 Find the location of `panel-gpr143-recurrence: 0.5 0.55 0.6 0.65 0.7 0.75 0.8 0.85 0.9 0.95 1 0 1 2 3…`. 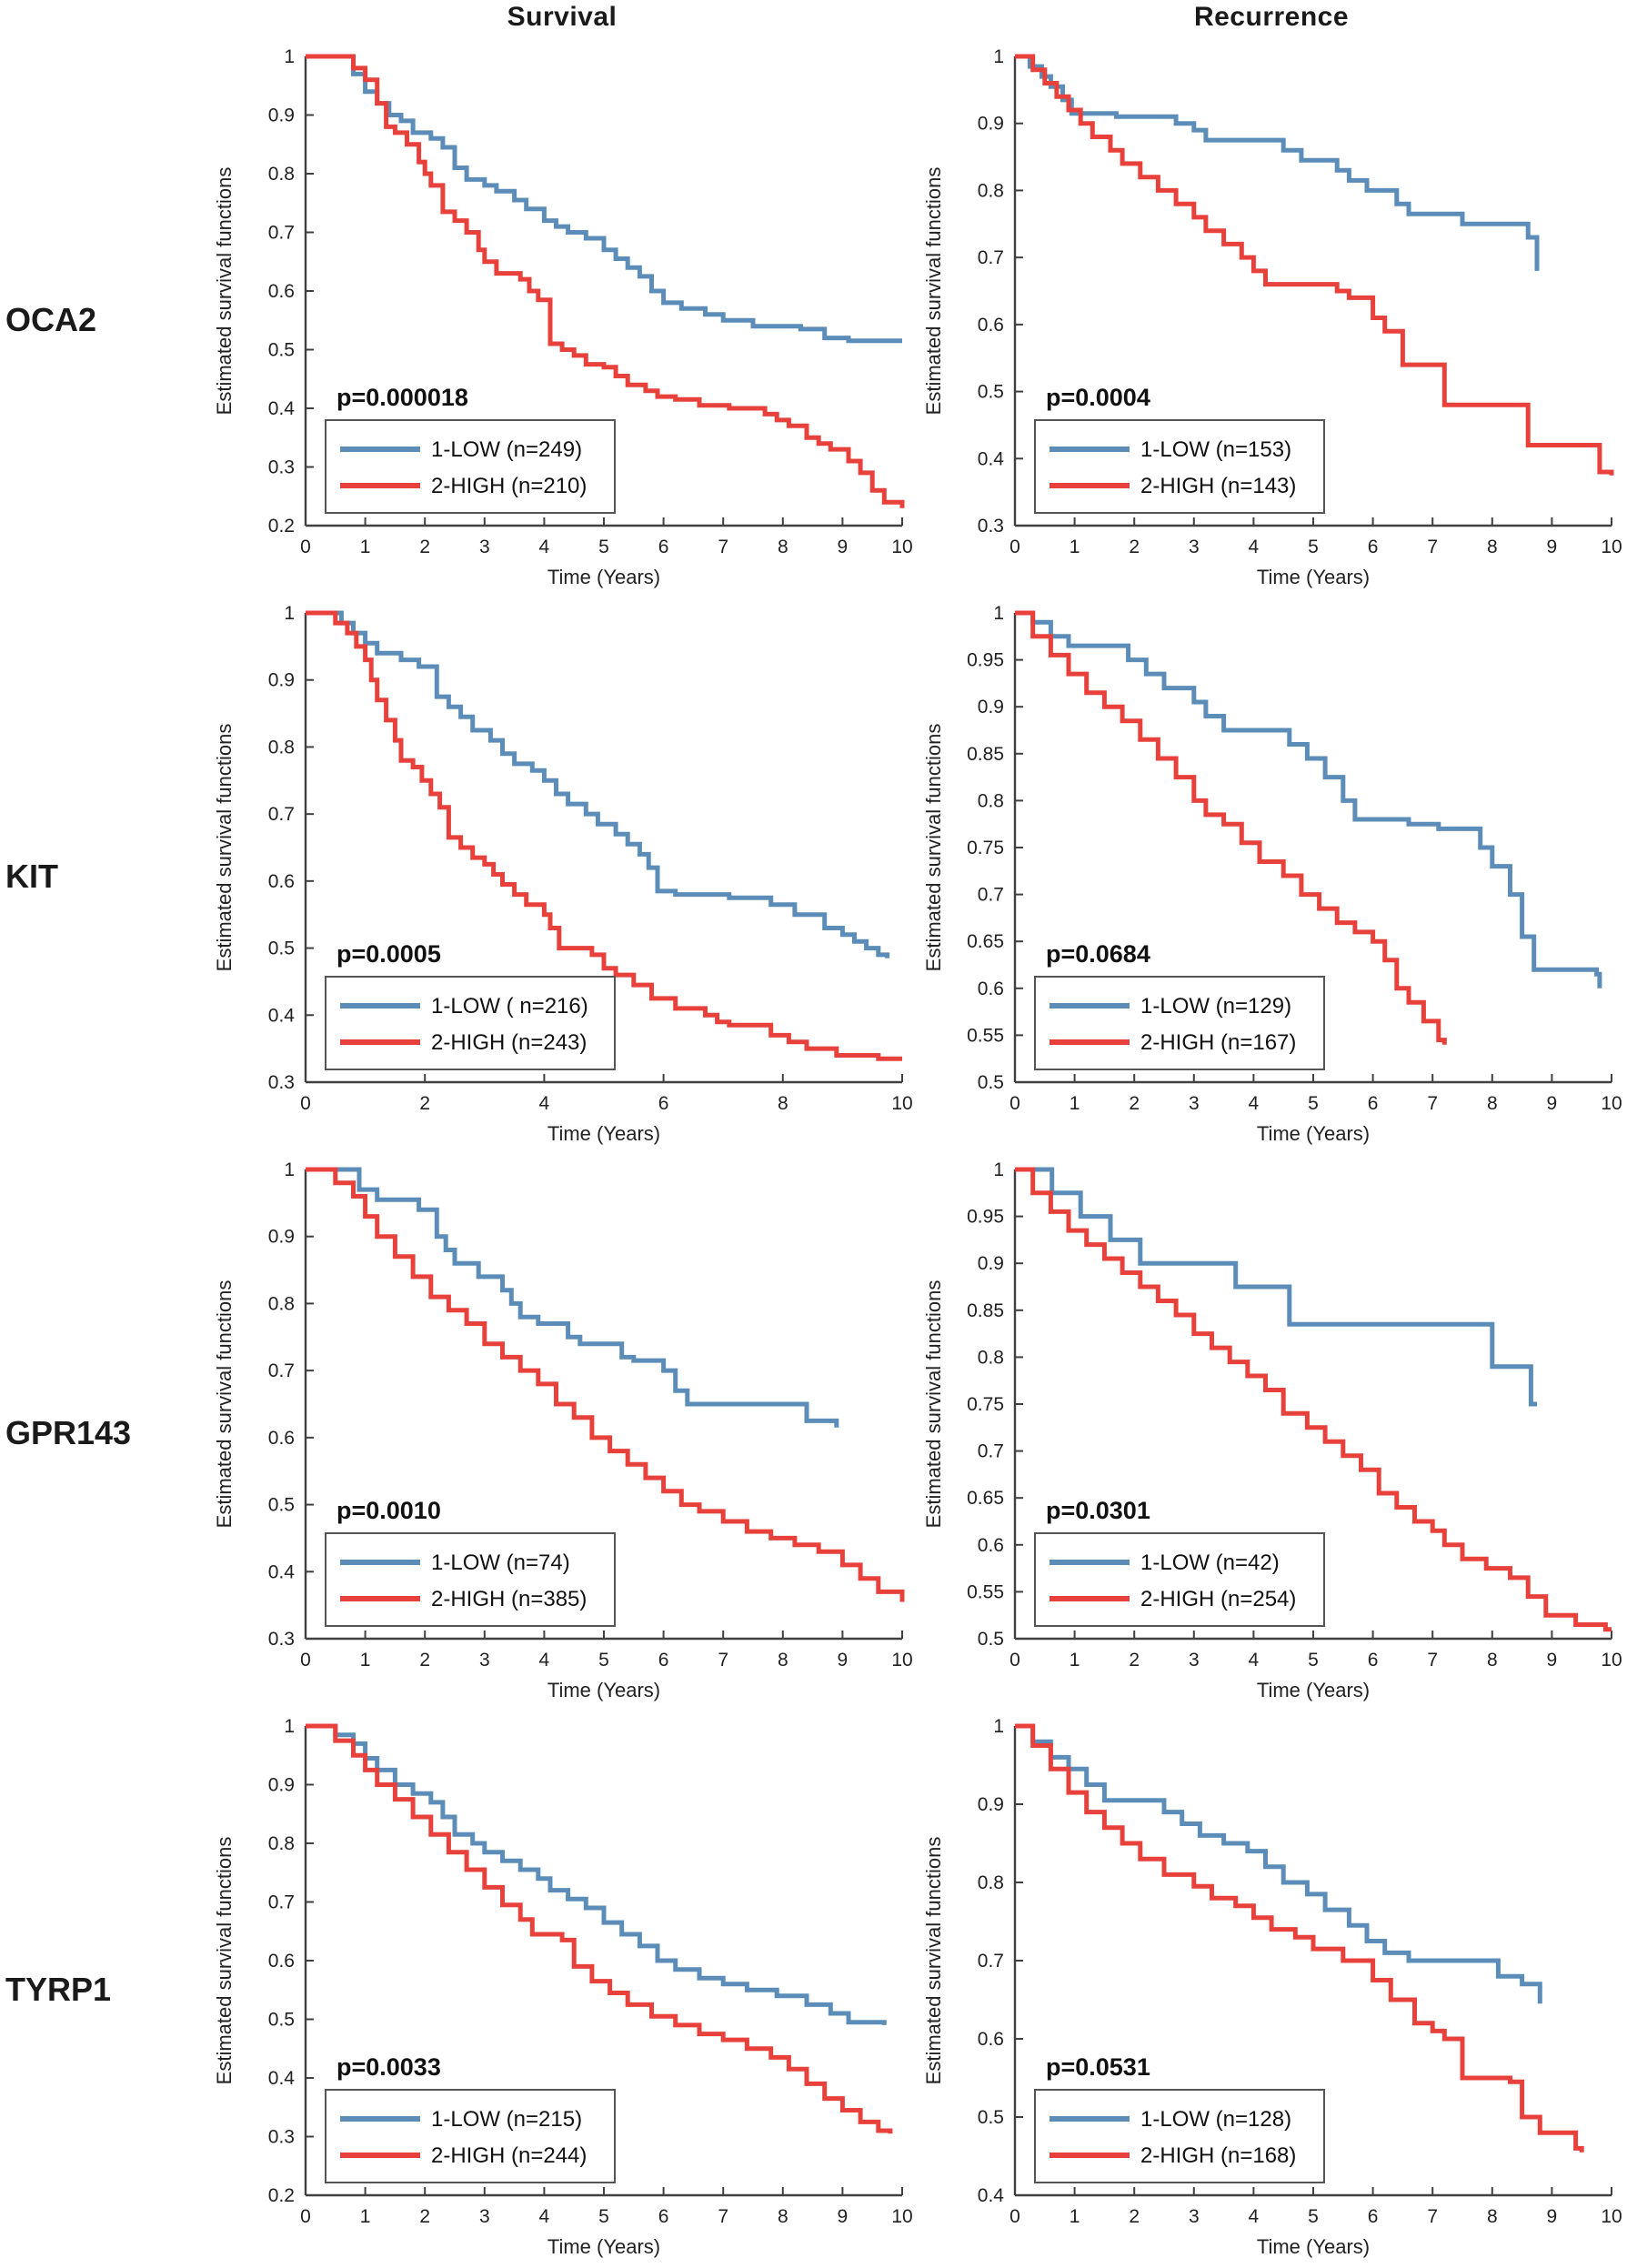

panel-gpr143-recurrence: 0.5 0.55 0.6 0.65 0.7 0.75 0.8 0.85 0.9 0.95 1 0 1 2 3… is located at coordinates (1271, 1433).